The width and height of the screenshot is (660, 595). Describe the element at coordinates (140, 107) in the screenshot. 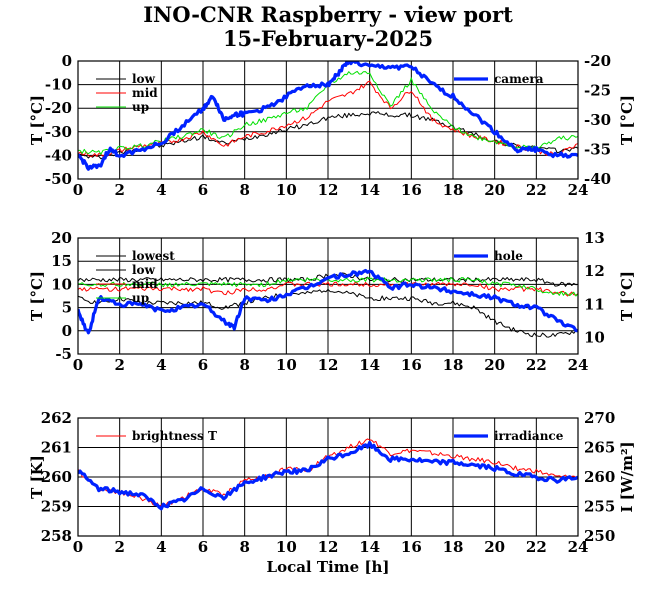

I see `legend-label-up: up` at that location.